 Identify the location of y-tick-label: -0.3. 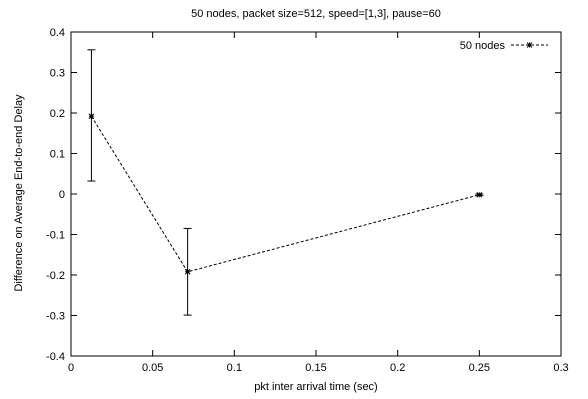
(55, 317).